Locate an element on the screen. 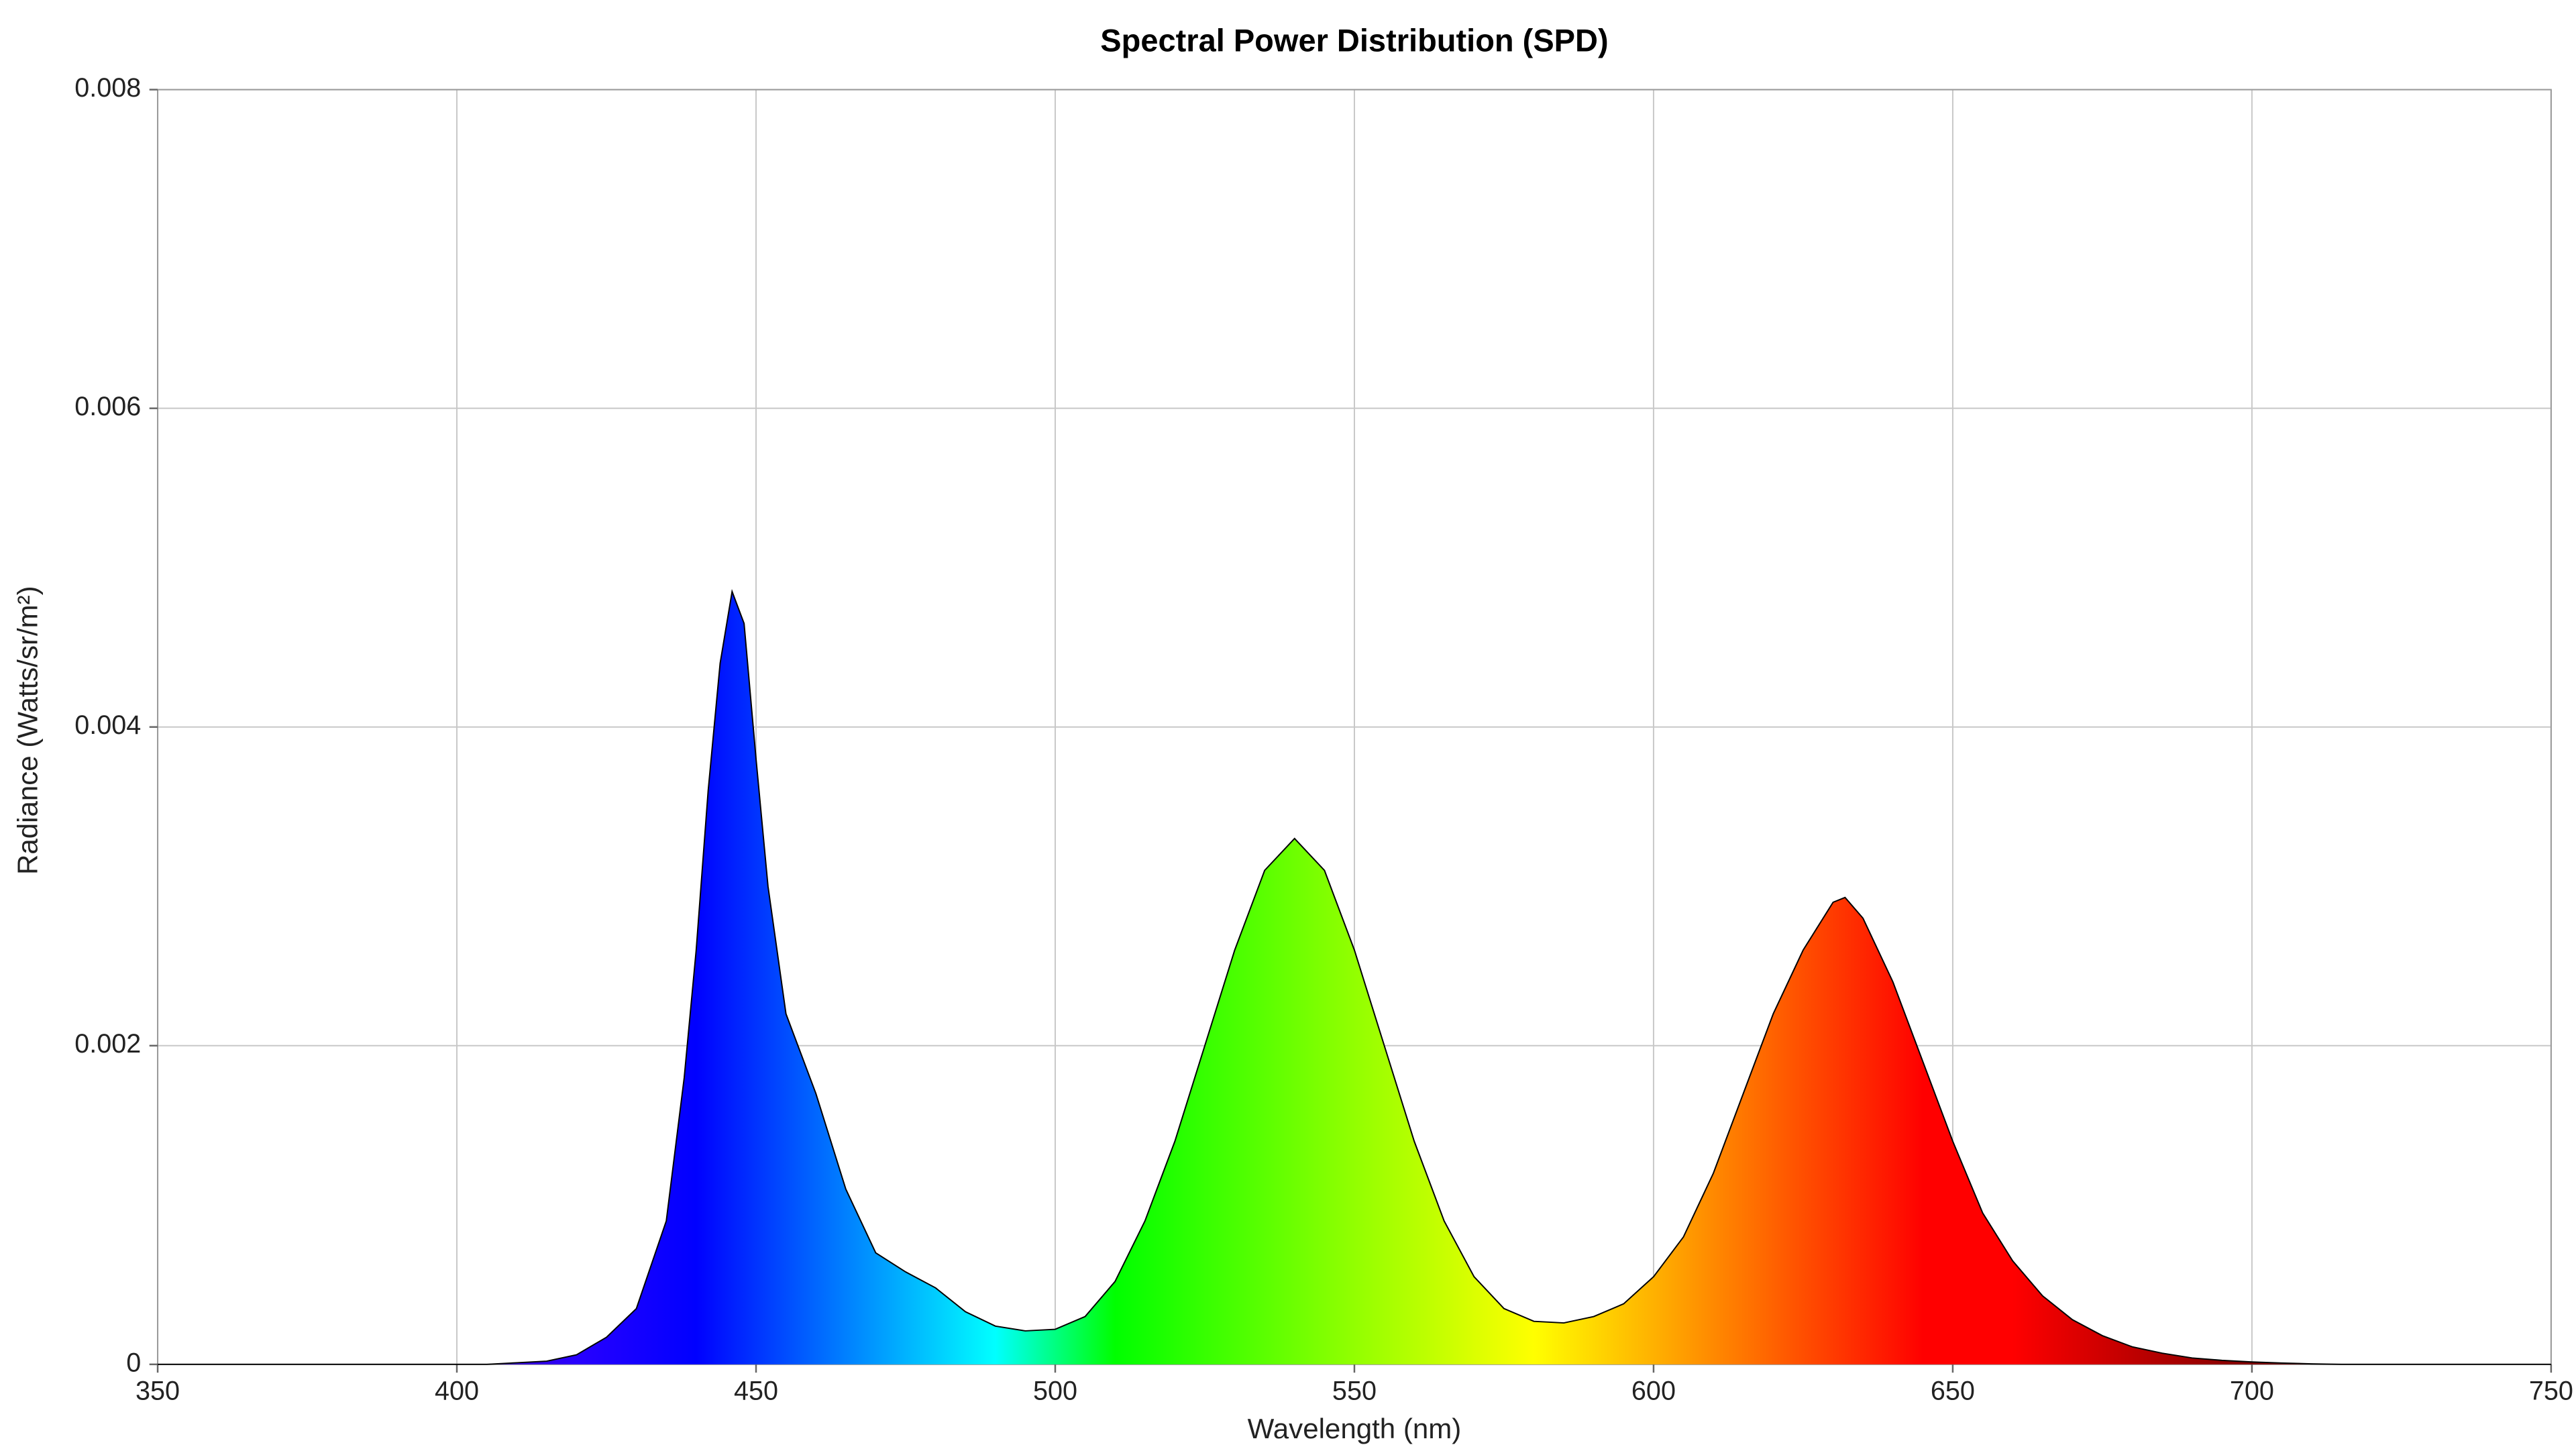 This screenshot has height=1449, width=2576. y-tick-label: 0.002 is located at coordinates (107, 1044).